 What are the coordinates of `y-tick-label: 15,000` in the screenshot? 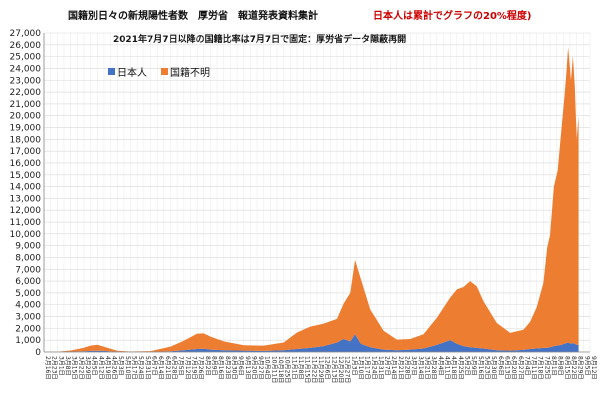 It's located at (26, 176).